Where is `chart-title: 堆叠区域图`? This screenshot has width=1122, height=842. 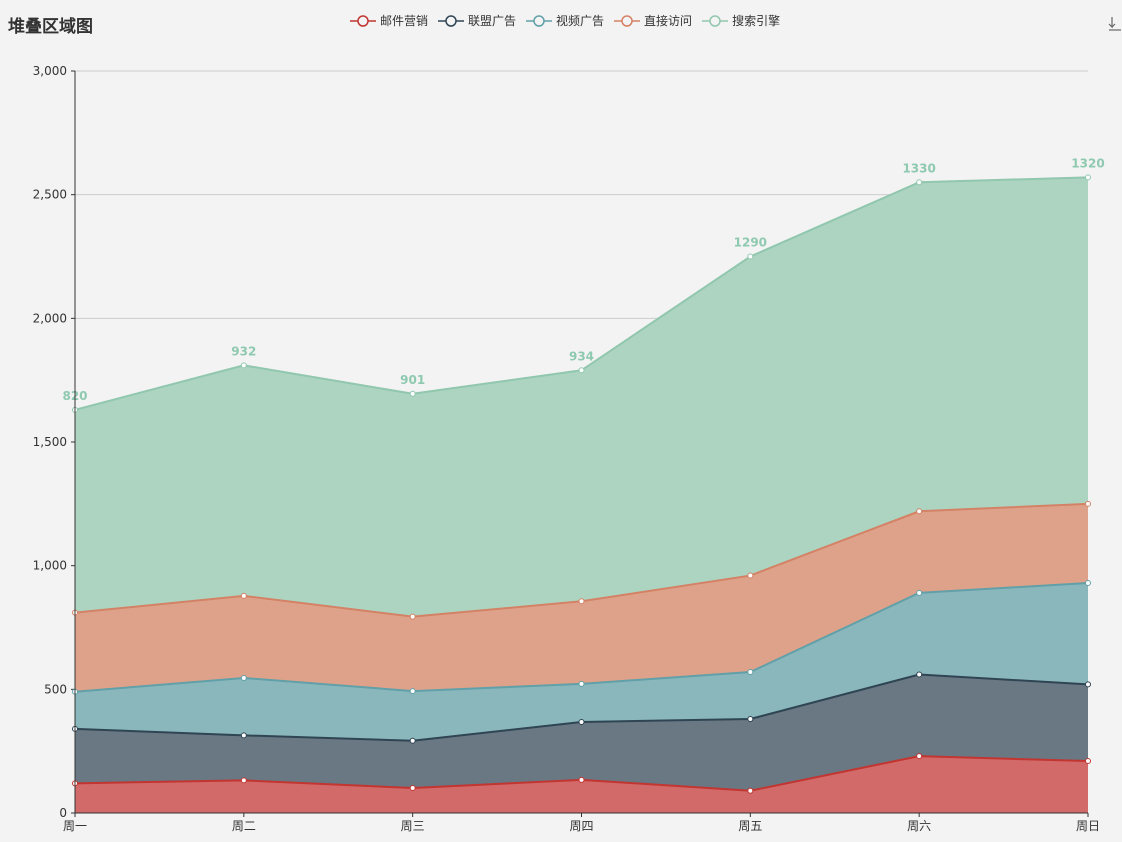 chart-title: 堆叠区域图 is located at coordinates (50, 27).